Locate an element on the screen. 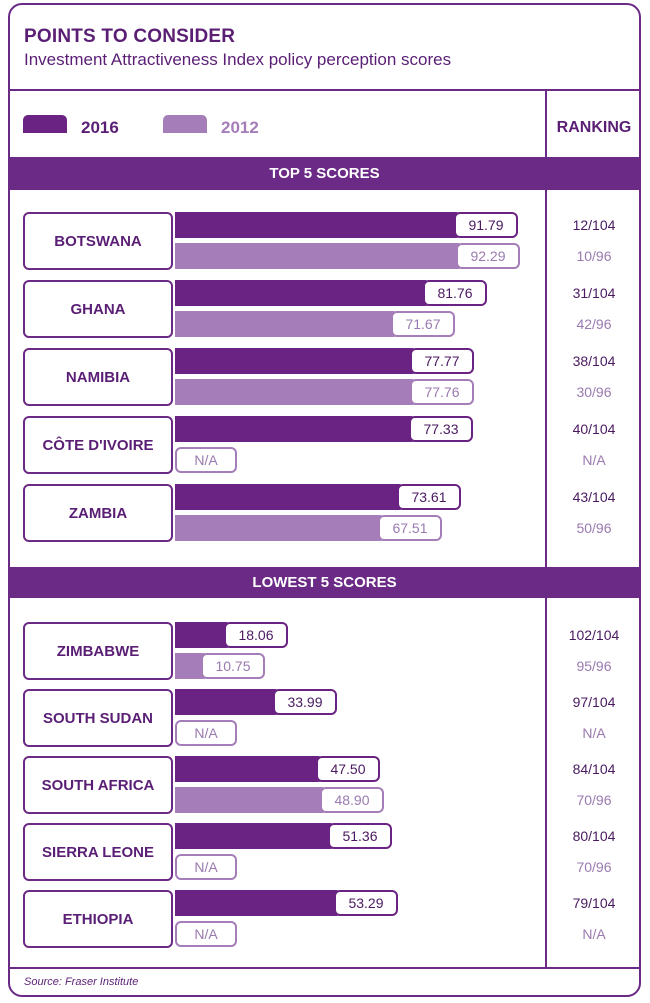 Image resolution: width=650 pixels, height=1003 pixels. rank-2016: 80/104 is located at coordinates (594, 836).